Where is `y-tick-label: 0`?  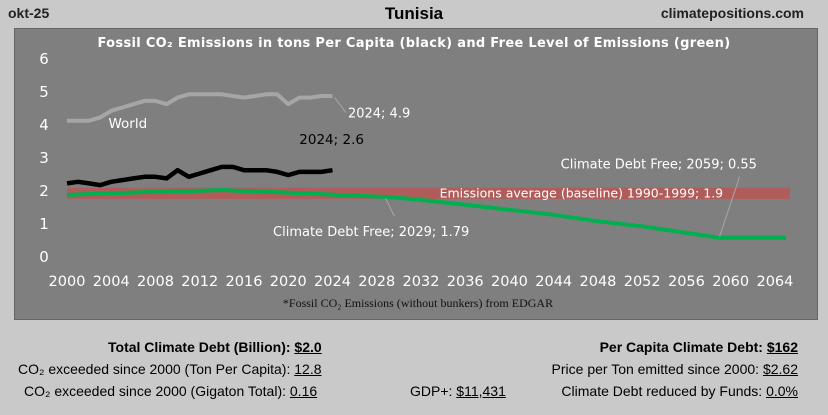 y-tick-label: 0 is located at coordinates (44, 257).